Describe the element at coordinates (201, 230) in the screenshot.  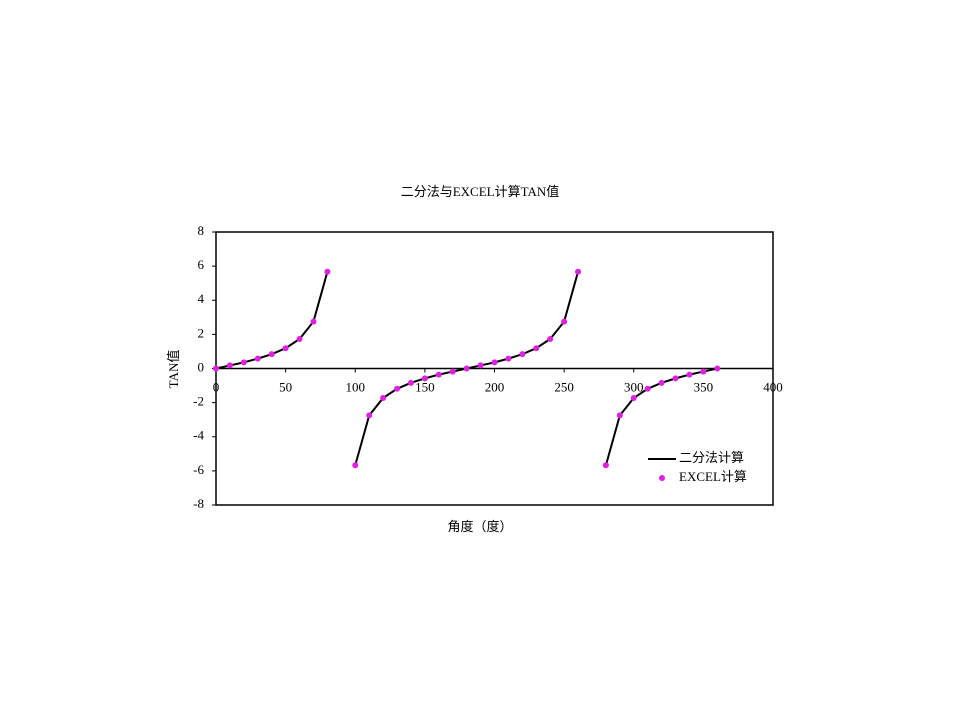
I see `y-tick-label: 8` at that location.